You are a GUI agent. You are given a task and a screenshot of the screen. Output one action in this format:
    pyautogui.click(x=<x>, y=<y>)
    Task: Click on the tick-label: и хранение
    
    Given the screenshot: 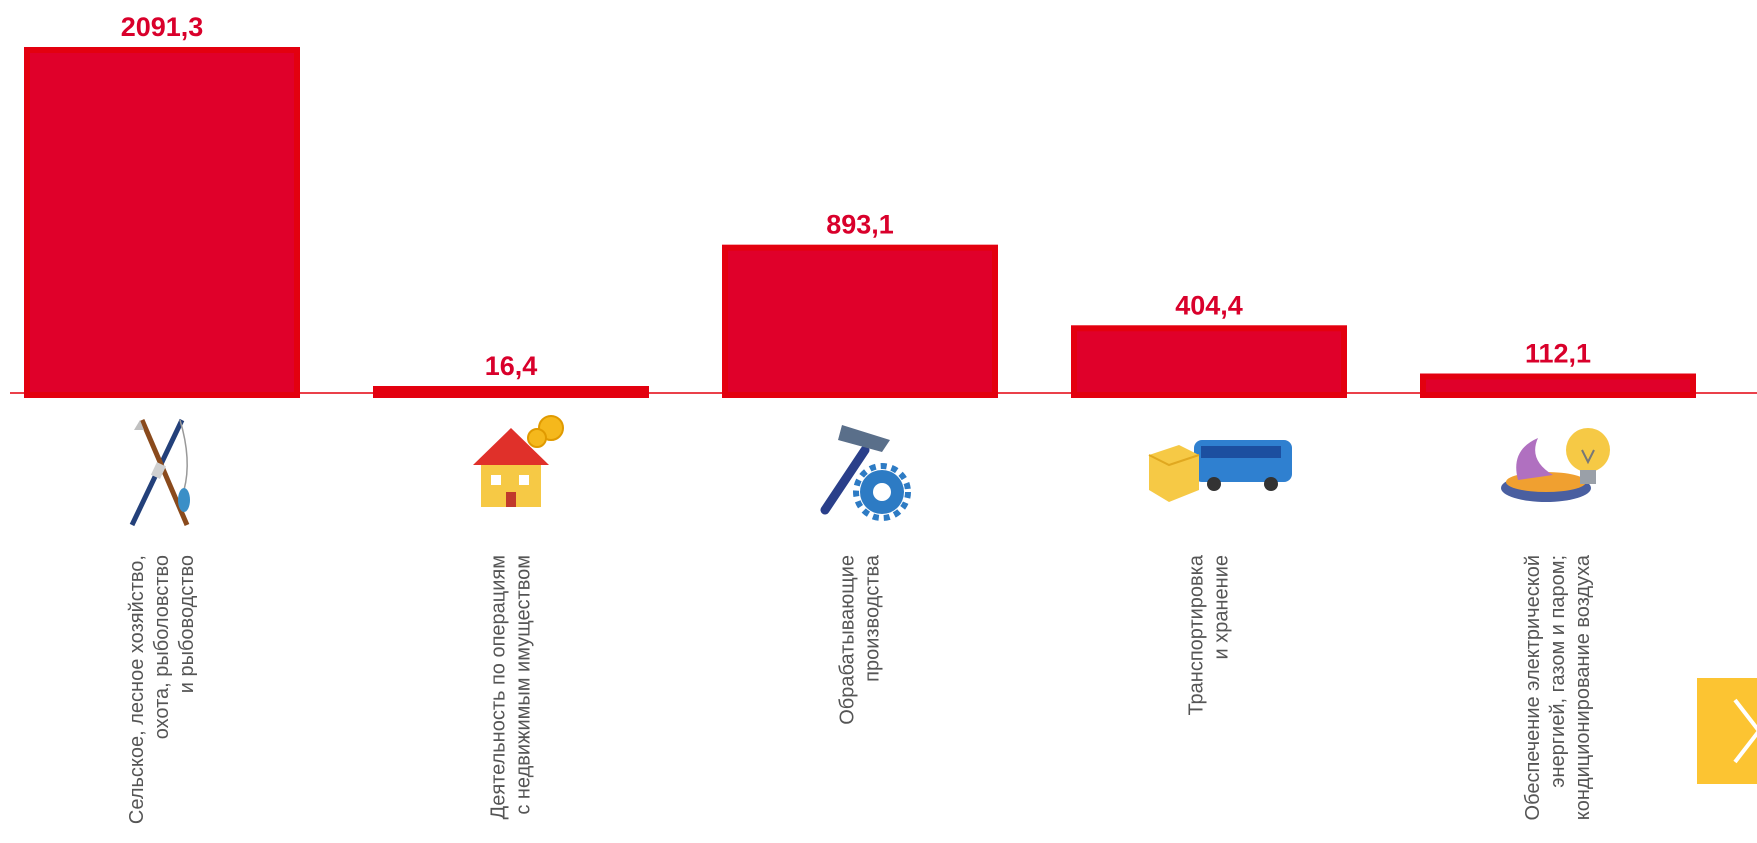 What is the action you would take?
    pyautogui.click(x=1222, y=607)
    